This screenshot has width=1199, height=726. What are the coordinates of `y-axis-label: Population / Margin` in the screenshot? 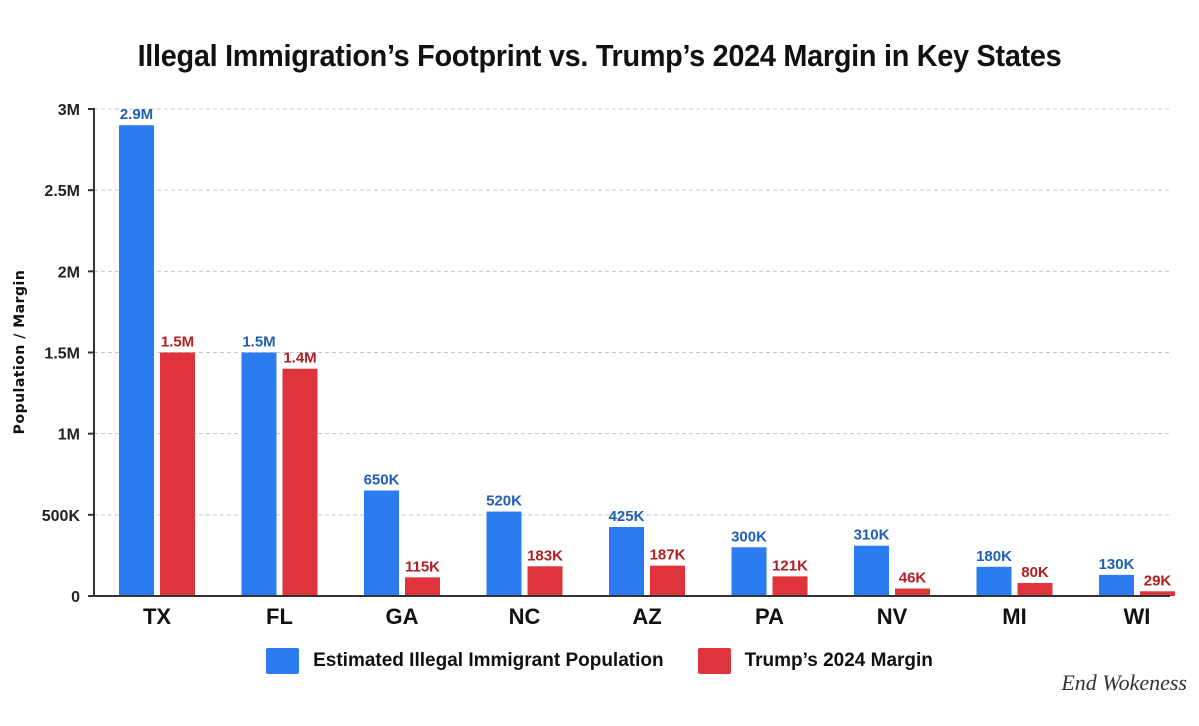 It's located at (20, 352).